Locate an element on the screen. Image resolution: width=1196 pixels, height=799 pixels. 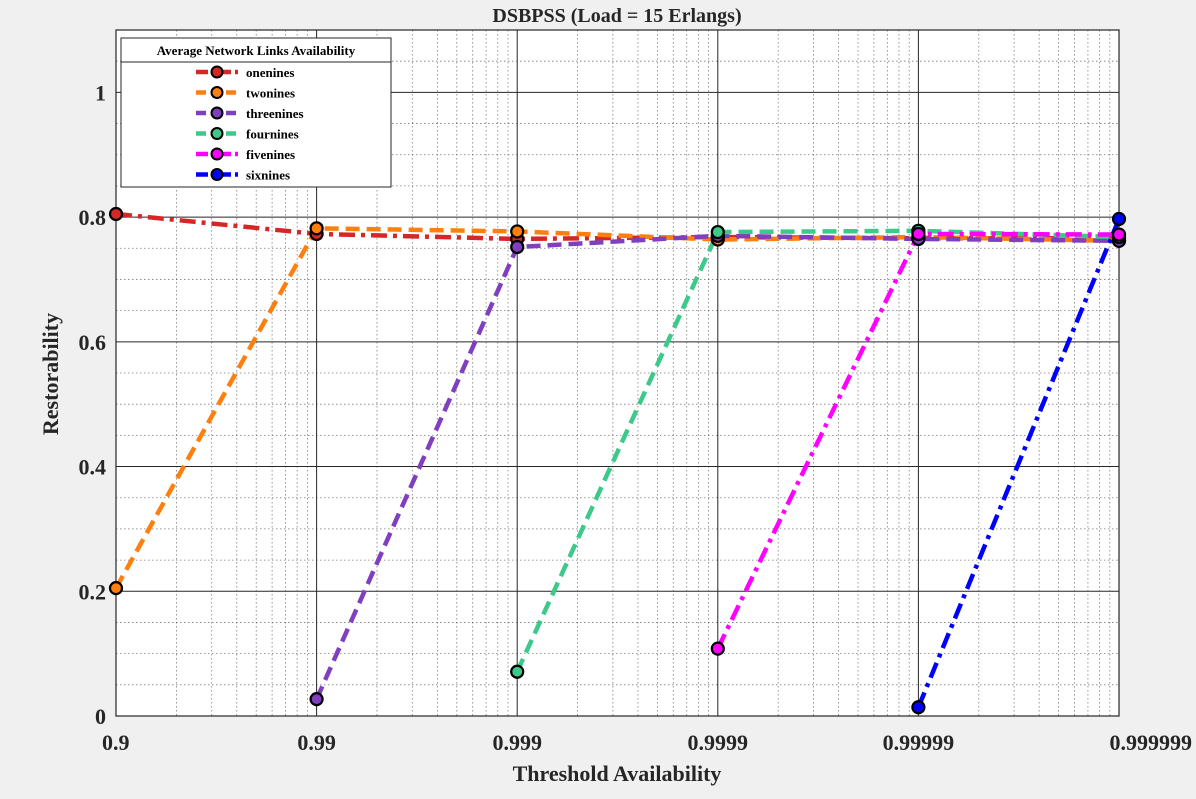
x-tick-label: 0.99999 is located at coordinates (919, 742).